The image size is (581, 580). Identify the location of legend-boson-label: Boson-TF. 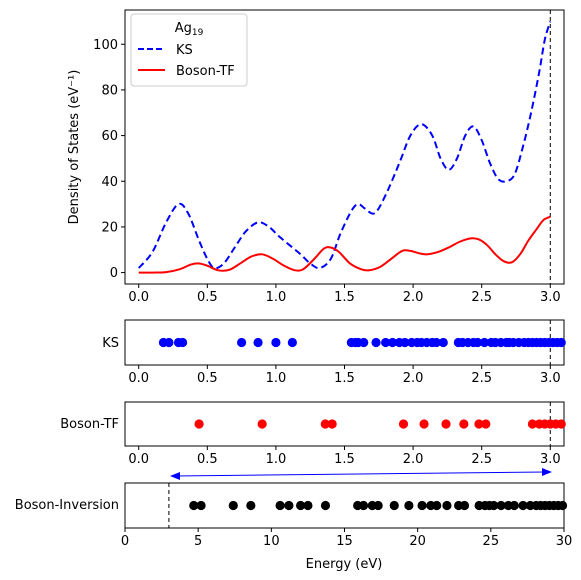
(205, 71).